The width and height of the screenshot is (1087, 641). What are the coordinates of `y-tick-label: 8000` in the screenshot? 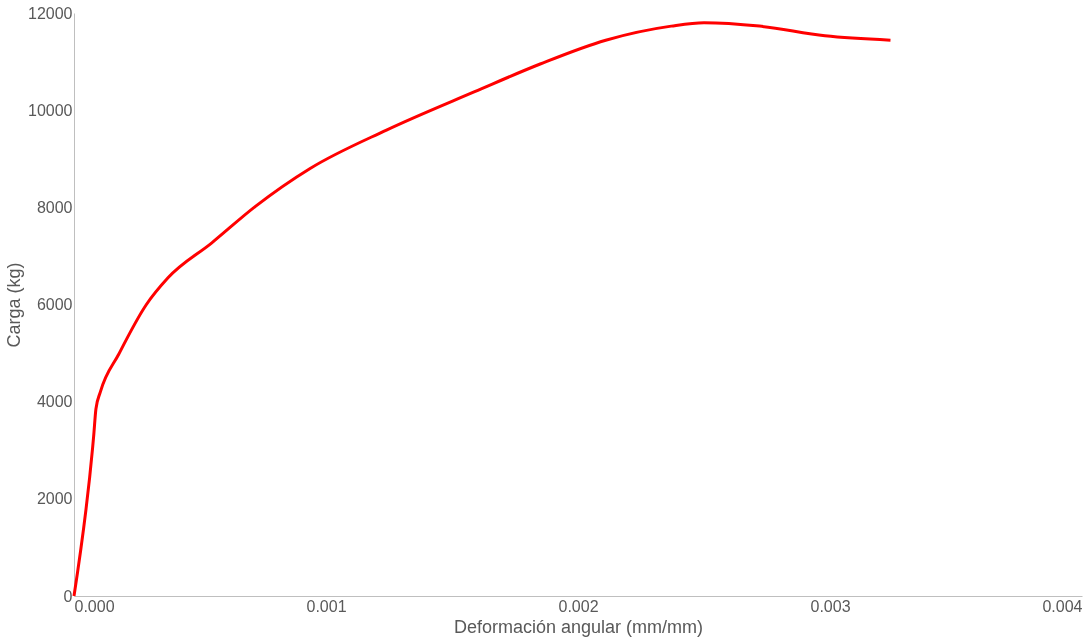 It's located at (54, 207).